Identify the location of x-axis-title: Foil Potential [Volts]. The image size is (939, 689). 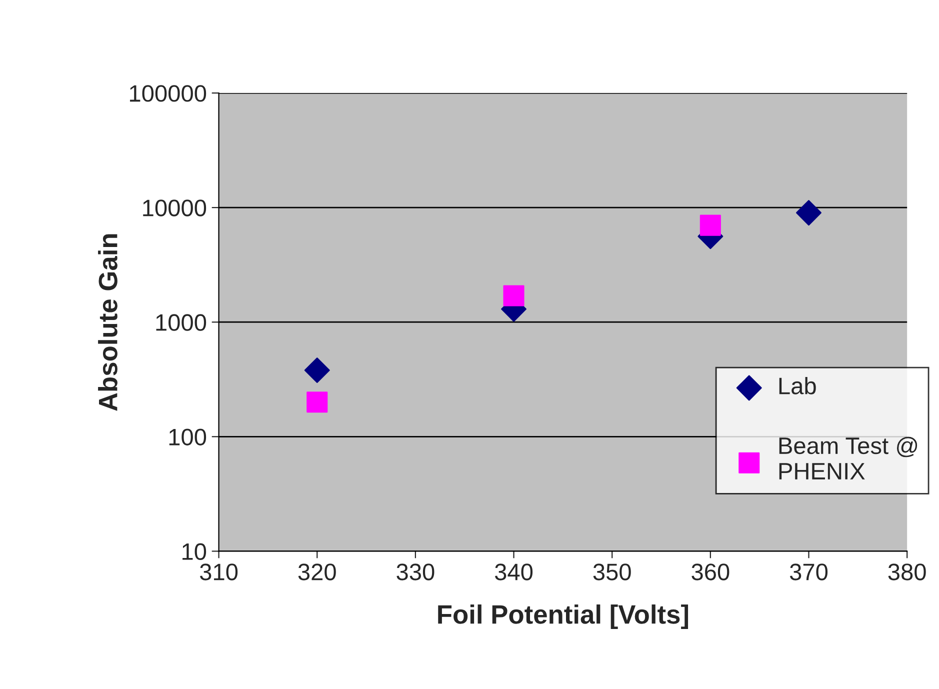
(563, 617).